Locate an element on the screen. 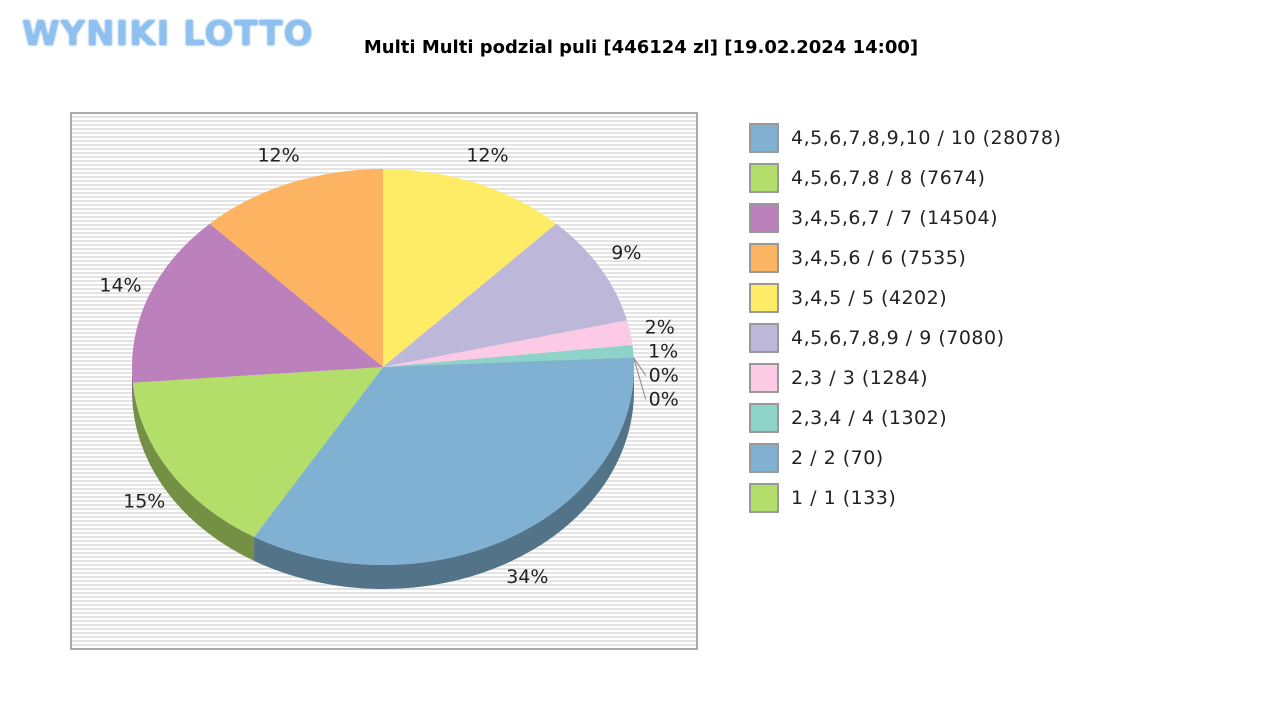  legend-item: 2,3 / 3 (1284) is located at coordinates (838, 378).